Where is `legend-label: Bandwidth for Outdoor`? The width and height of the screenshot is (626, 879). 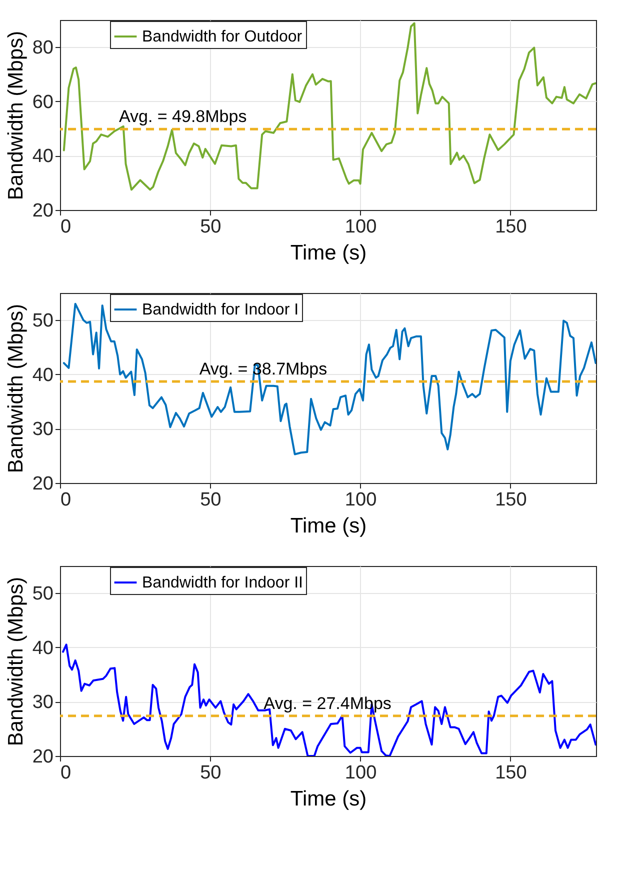
legend-label: Bandwidth for Outdoor is located at coordinates (222, 37).